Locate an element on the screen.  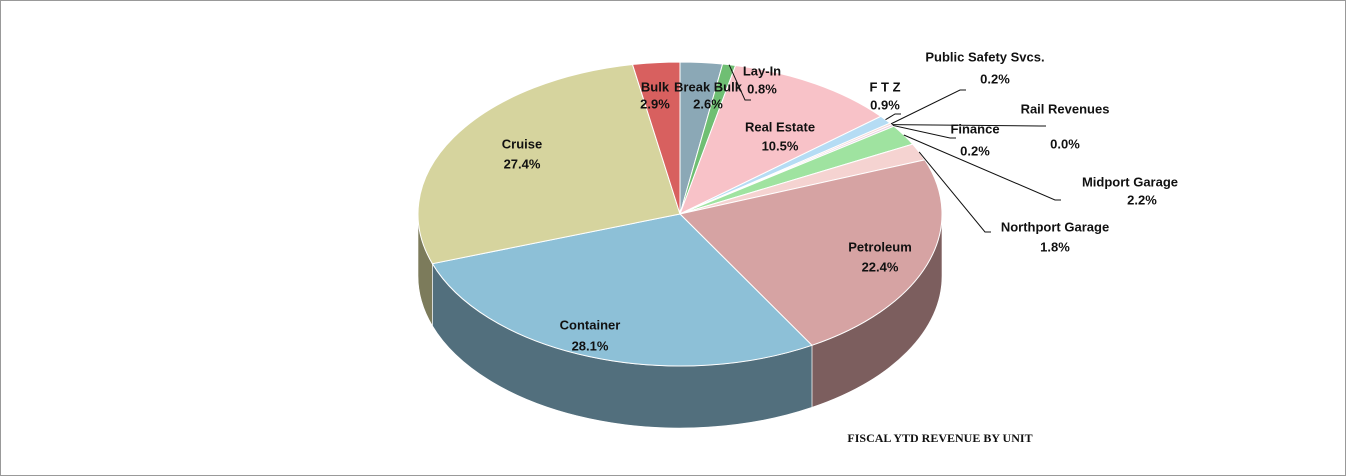
slice-label: Petroleum is located at coordinates (880, 246).